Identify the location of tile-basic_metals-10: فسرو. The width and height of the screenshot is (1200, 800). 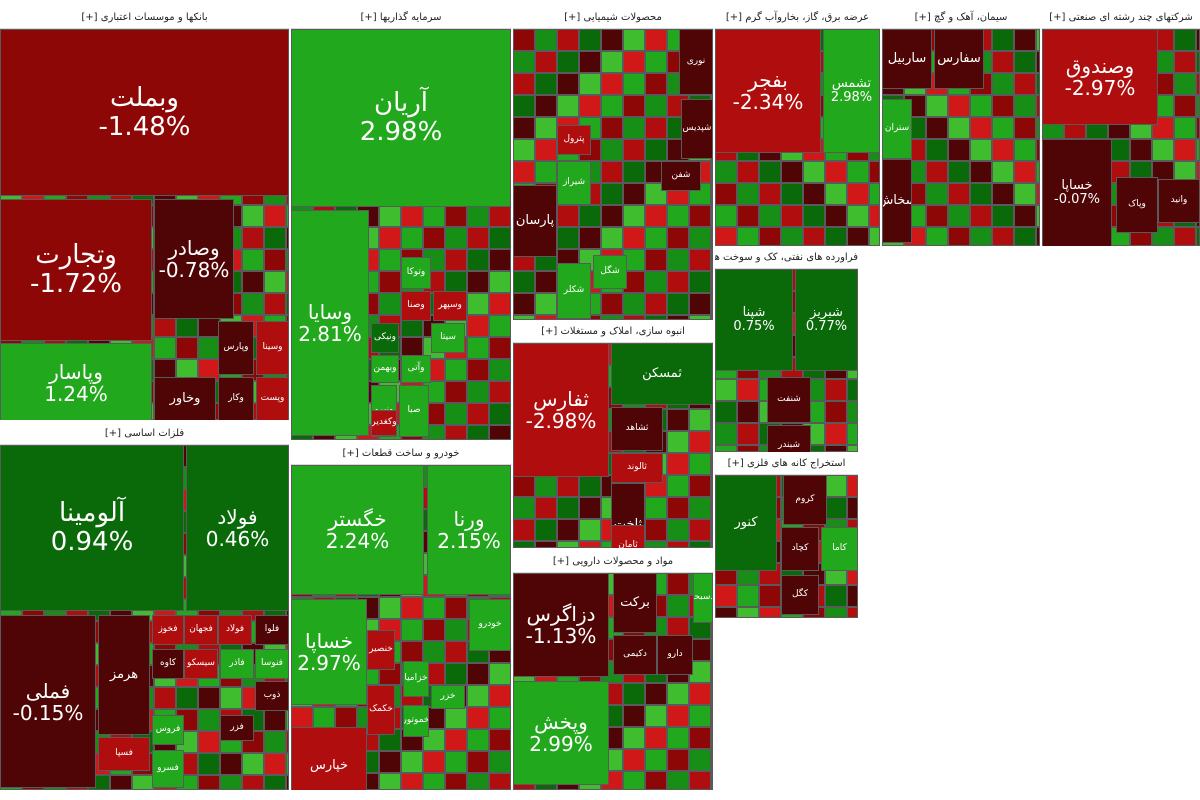
(168, 769).